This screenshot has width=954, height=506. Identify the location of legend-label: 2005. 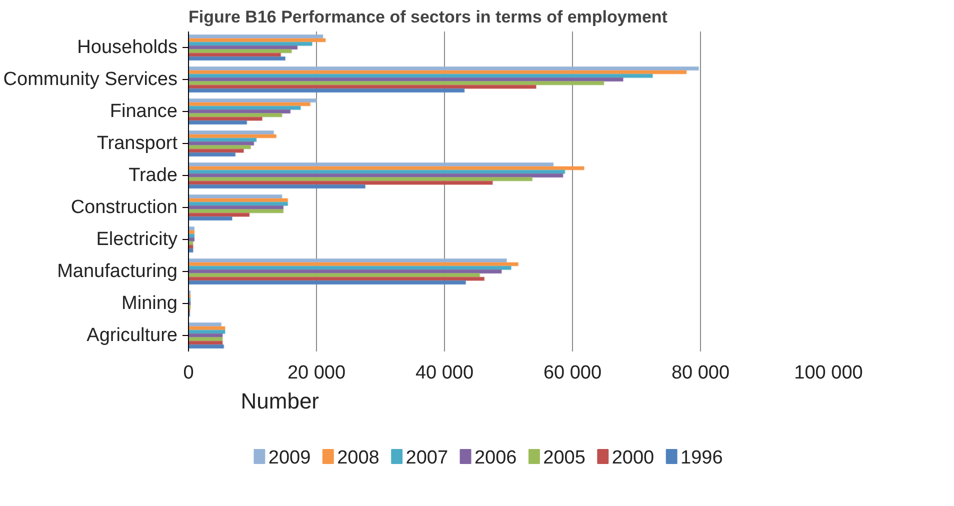
(564, 458).